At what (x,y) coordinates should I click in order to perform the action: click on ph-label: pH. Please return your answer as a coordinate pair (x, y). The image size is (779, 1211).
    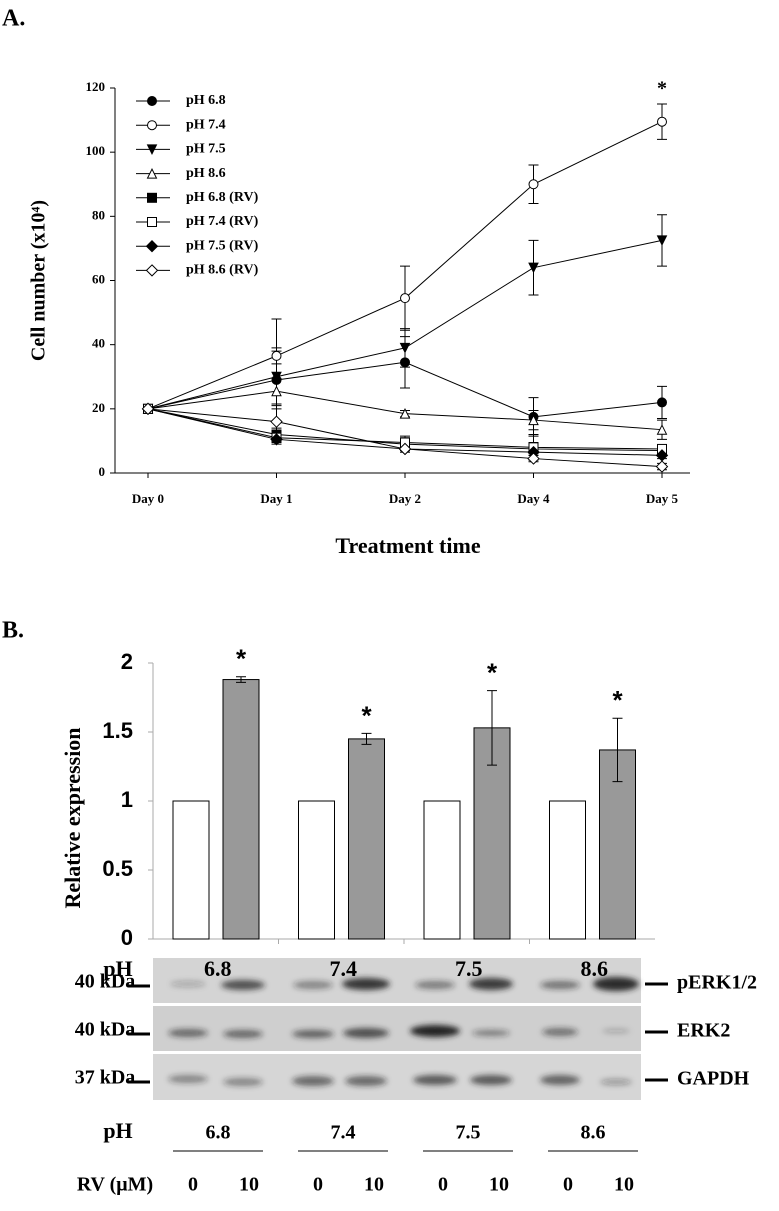
    Looking at the image, I should click on (117, 1130).